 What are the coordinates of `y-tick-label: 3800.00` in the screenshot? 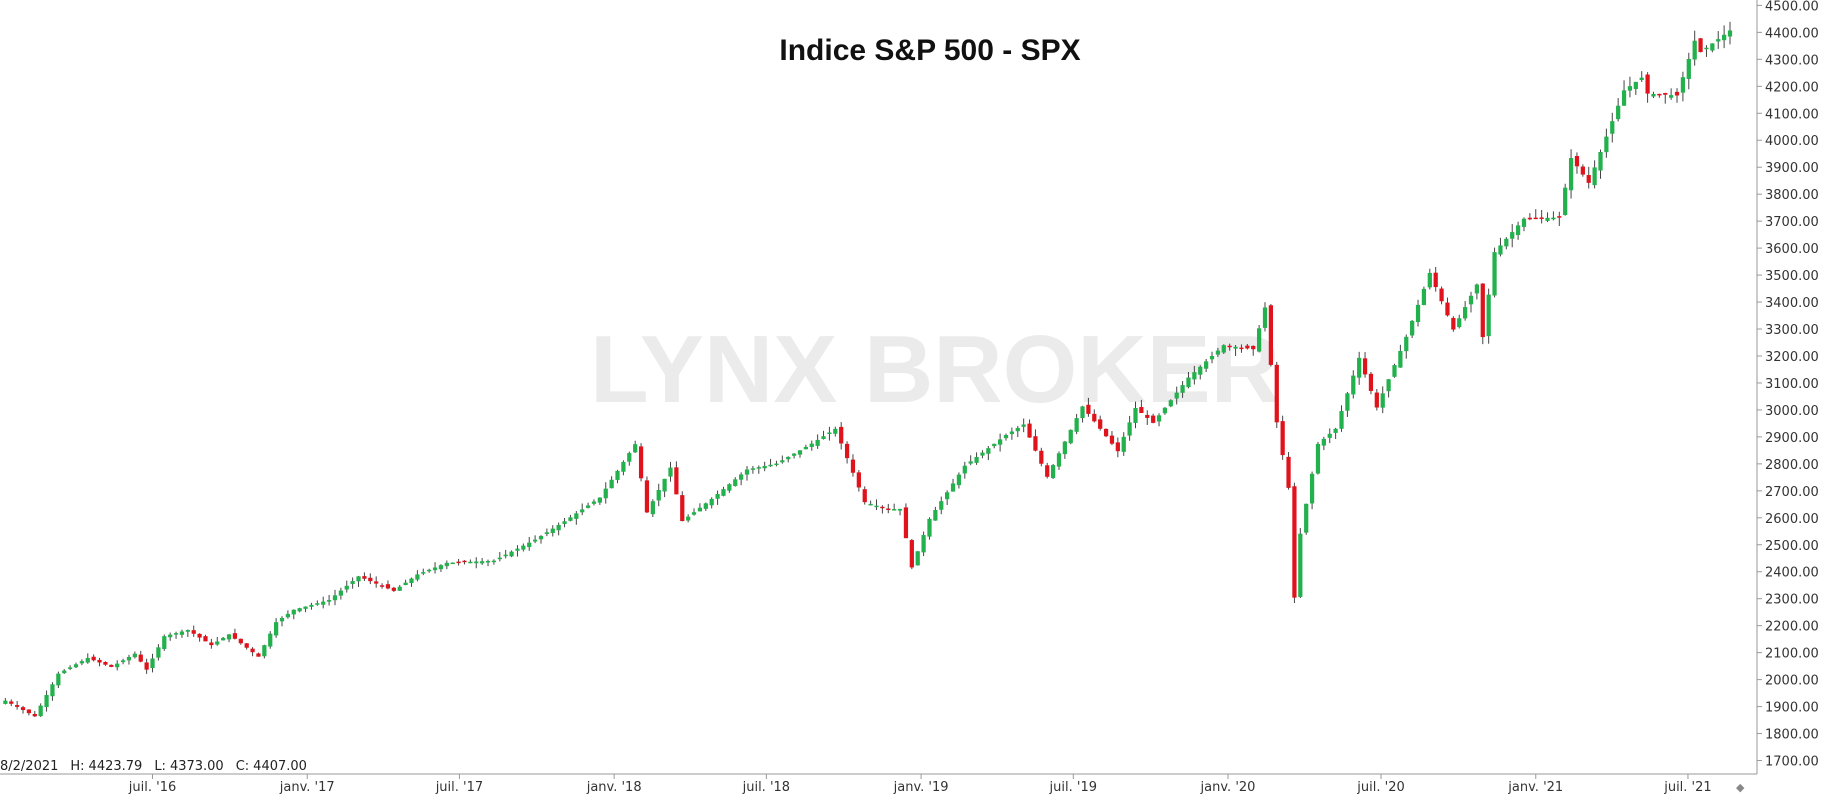 It's located at (1792, 195).